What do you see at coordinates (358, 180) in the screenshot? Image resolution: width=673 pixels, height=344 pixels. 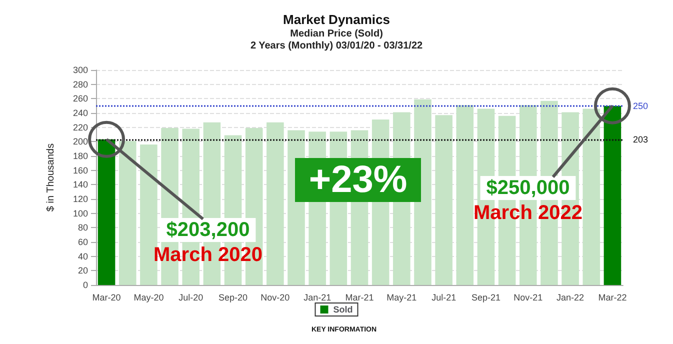 I see `annotation: +23%` at bounding box center [358, 180].